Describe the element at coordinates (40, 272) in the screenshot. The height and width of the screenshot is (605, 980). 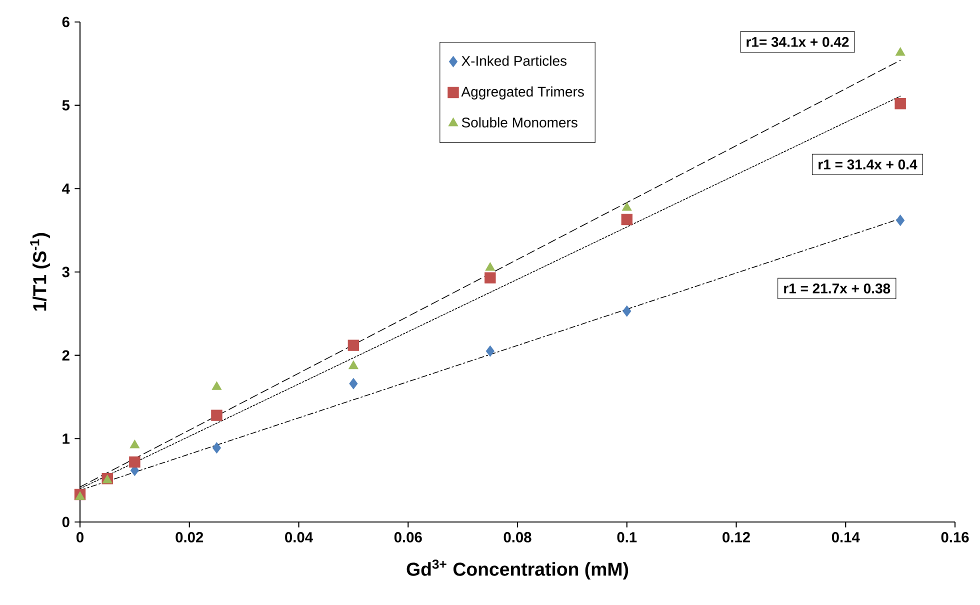
I see `y-axis-title: 1/T1 (S$^{-1}$)` at that location.